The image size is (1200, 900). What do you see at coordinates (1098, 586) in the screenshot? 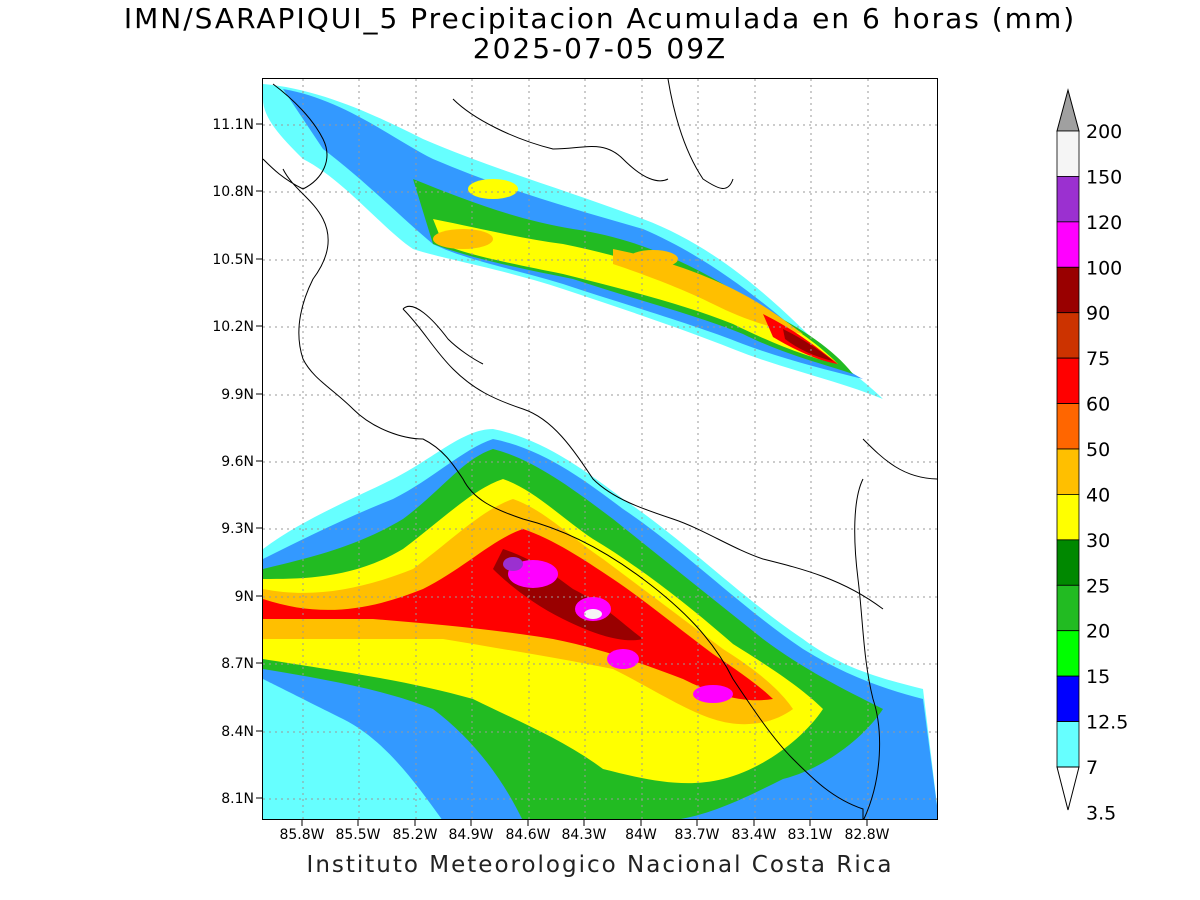
I see `colorbar-level-label: 25` at bounding box center [1098, 586].